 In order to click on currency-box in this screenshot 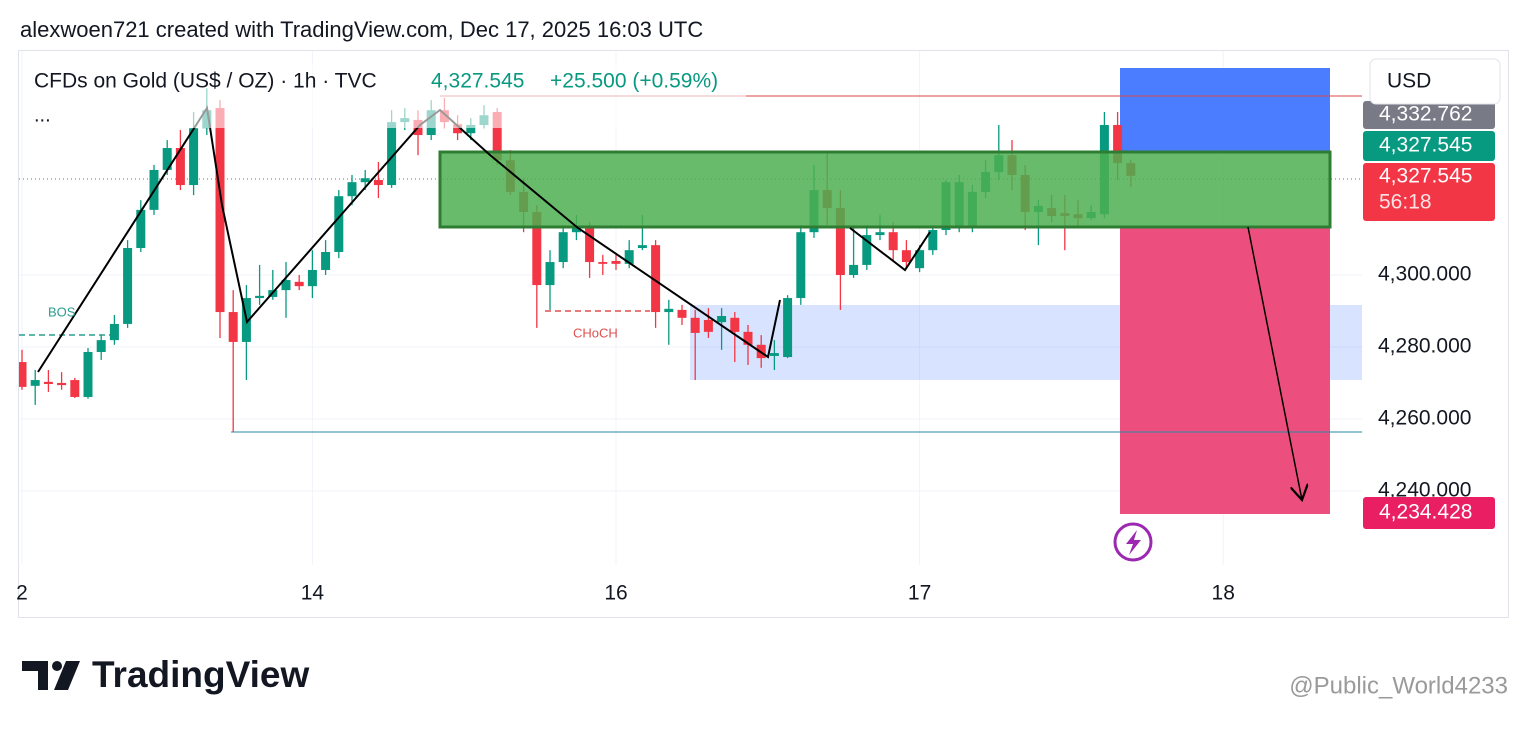, I will do `click(1435, 81)`.